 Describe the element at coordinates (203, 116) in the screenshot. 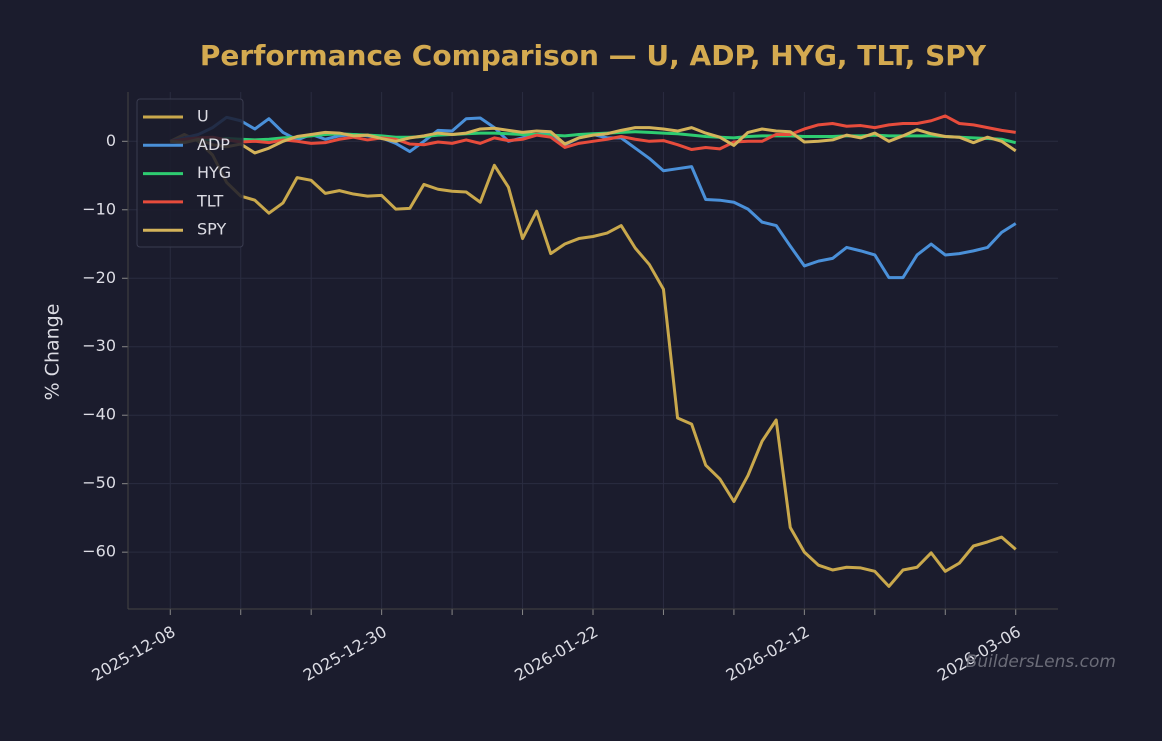

I see `legend-label: U` at that location.